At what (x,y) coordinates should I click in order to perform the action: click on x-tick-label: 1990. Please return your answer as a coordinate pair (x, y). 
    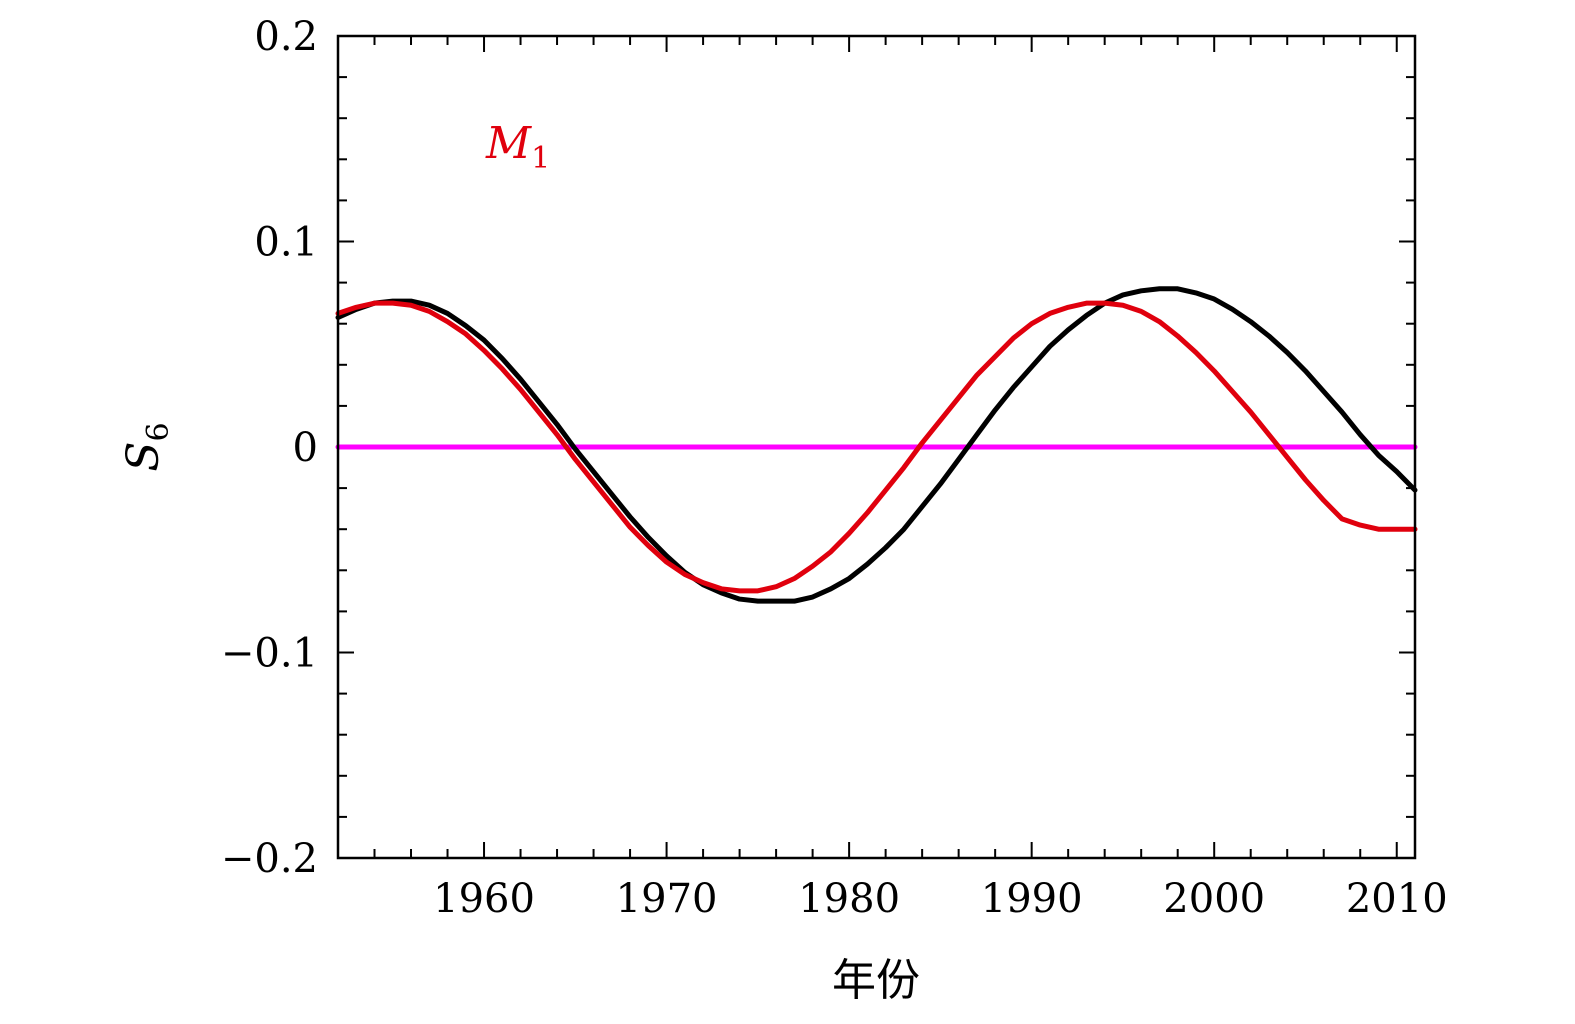
    Looking at the image, I should click on (1032, 899).